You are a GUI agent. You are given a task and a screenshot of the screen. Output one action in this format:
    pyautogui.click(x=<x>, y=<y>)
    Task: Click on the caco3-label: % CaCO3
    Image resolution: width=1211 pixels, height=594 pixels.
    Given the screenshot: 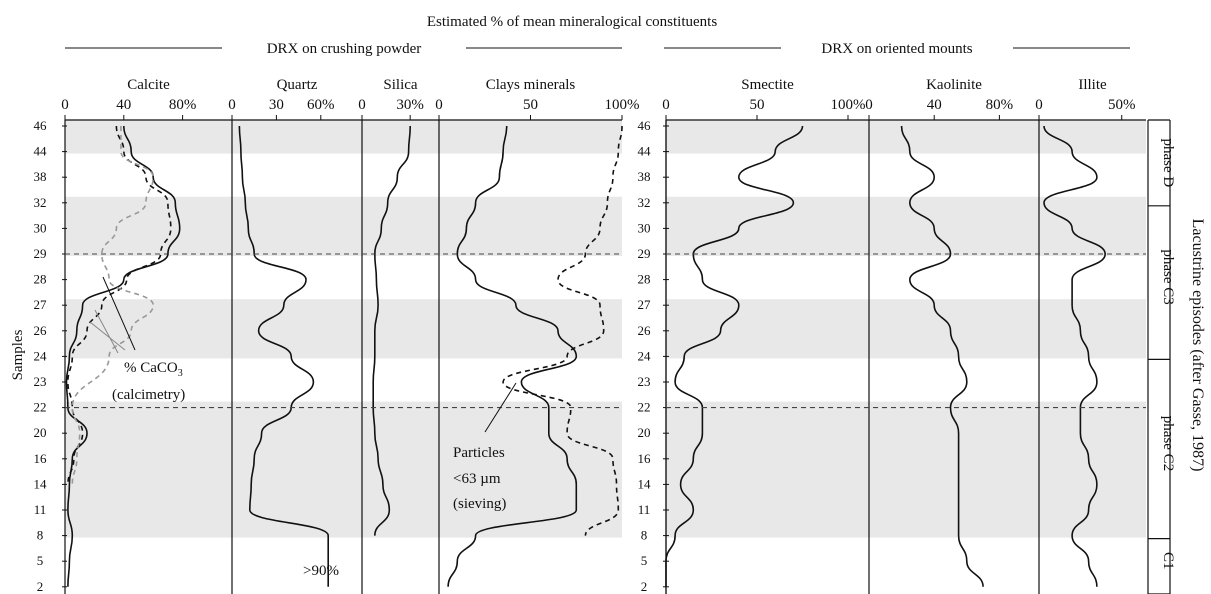 What is the action you would take?
    pyautogui.click(x=153, y=369)
    